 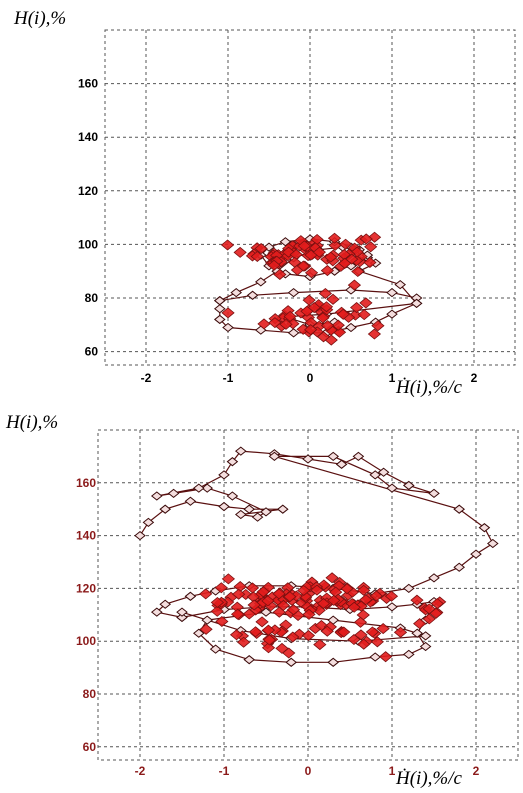 I want to click on y-tick-label: 120, so click(x=88, y=191).